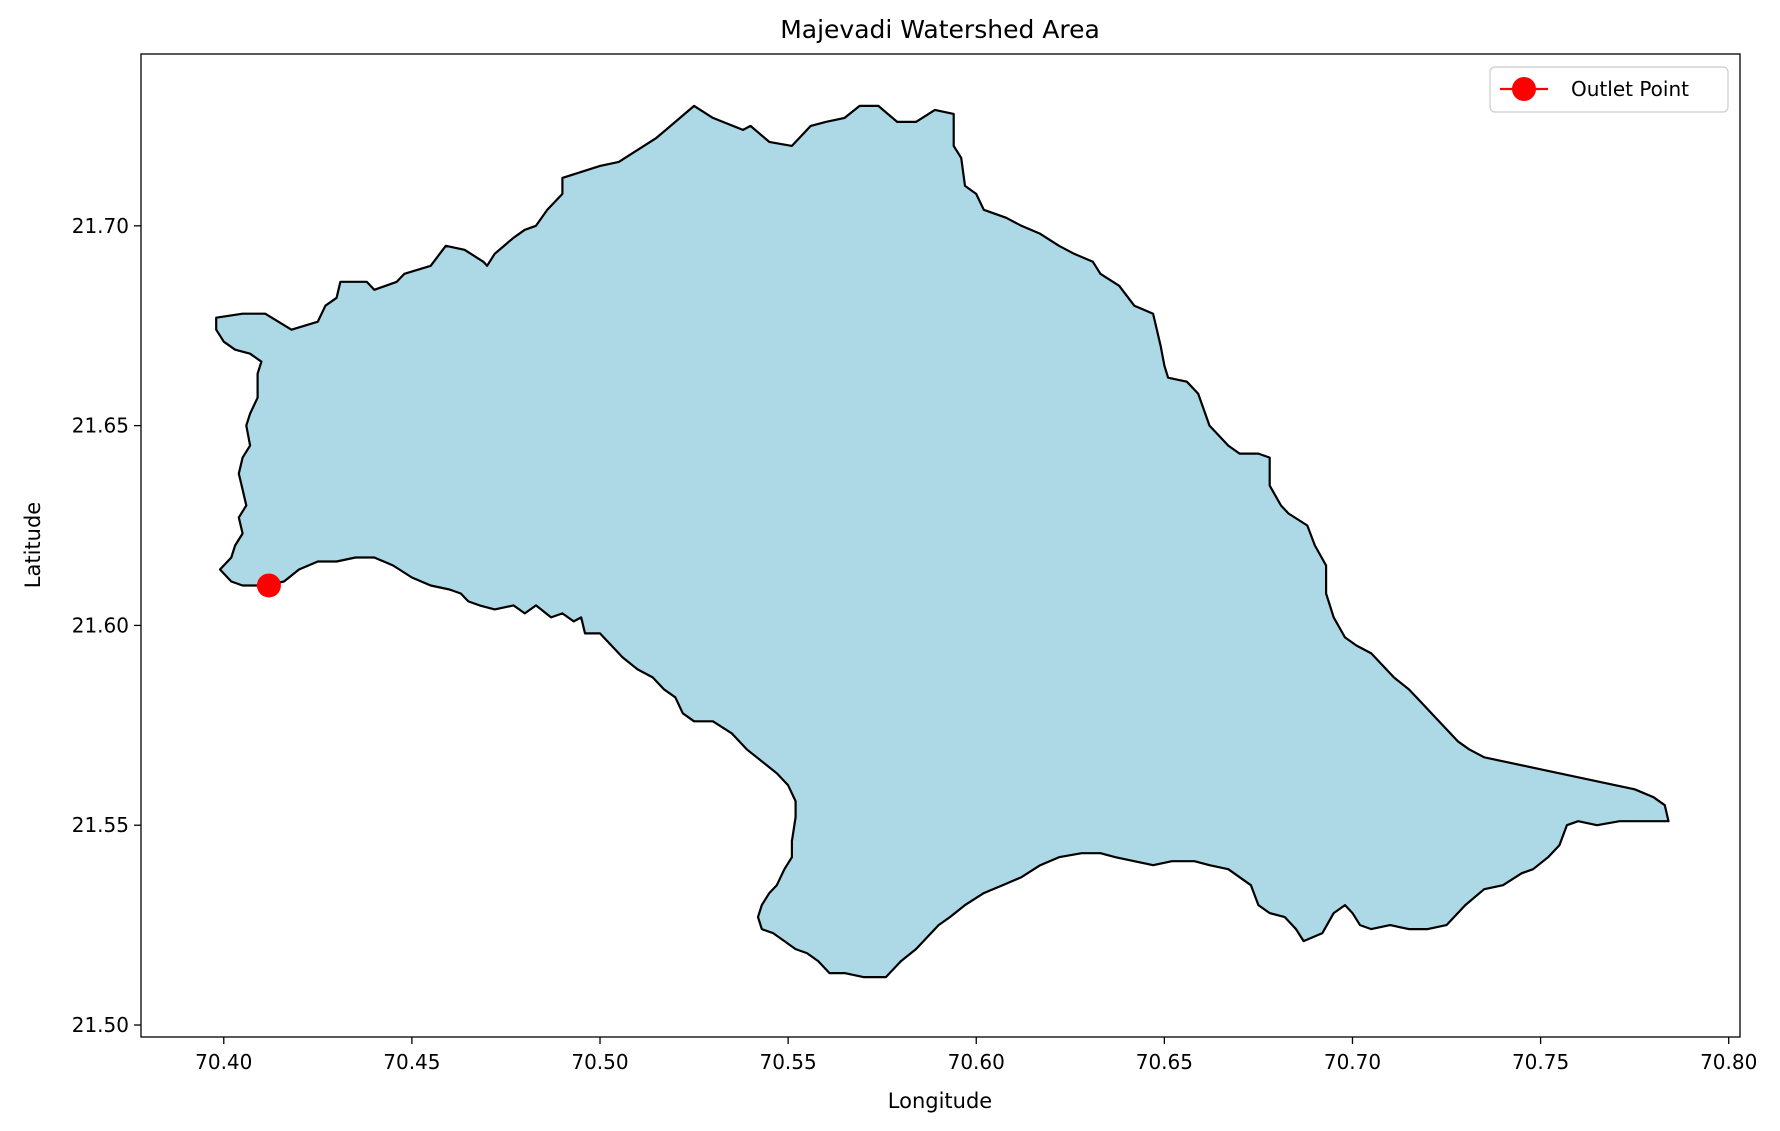 This screenshot has width=1780, height=1131. Describe the element at coordinates (787, 1062) in the screenshot. I see `x-tick-label: 70.55` at that location.